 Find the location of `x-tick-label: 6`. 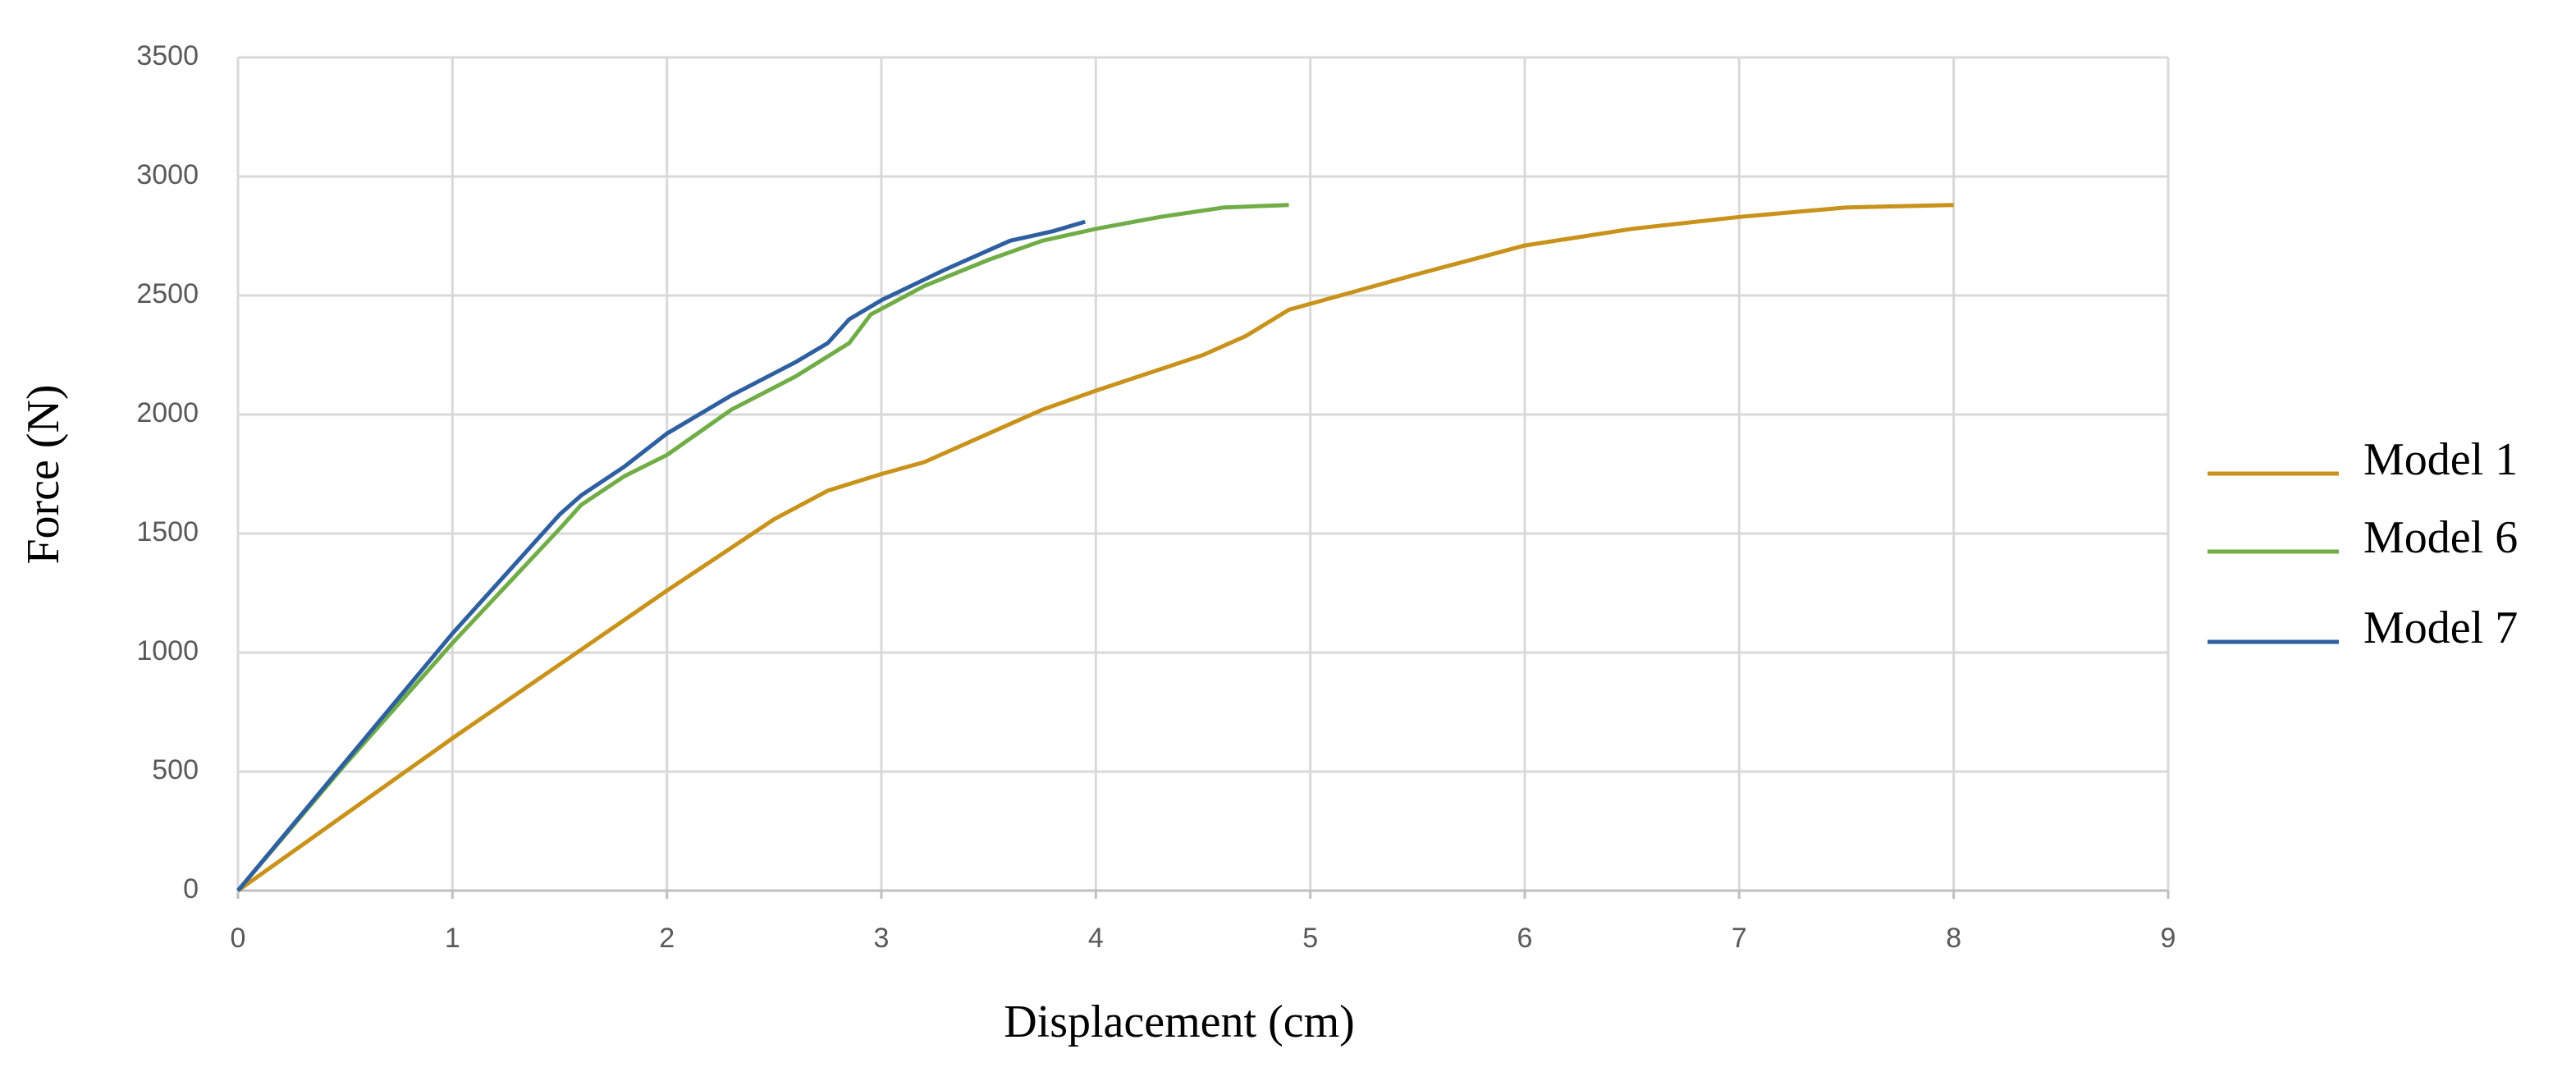

x-tick-label: 6 is located at coordinates (1525, 939).